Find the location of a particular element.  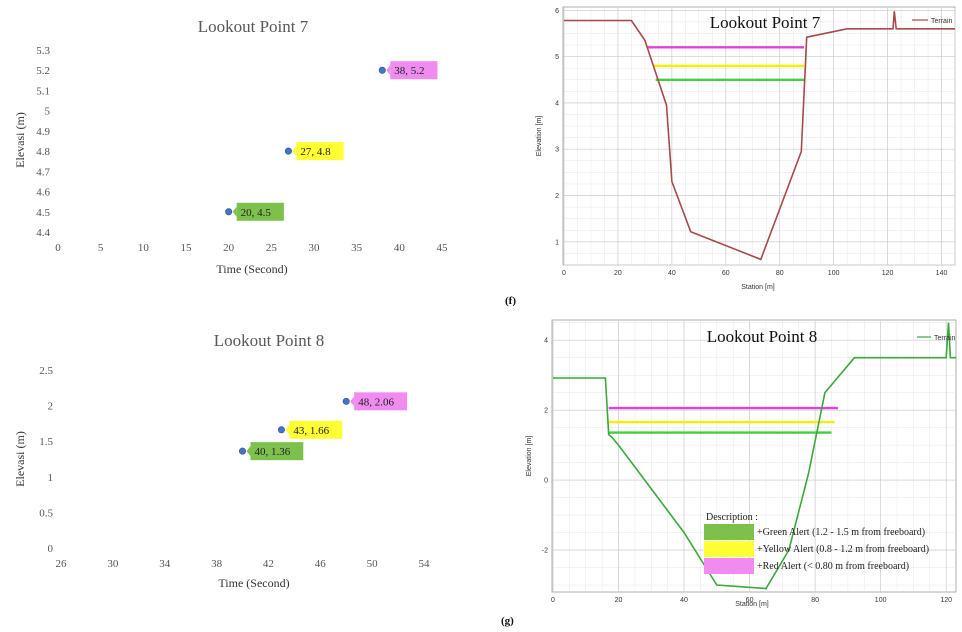

x-tick-label: 10 is located at coordinates (144, 248).